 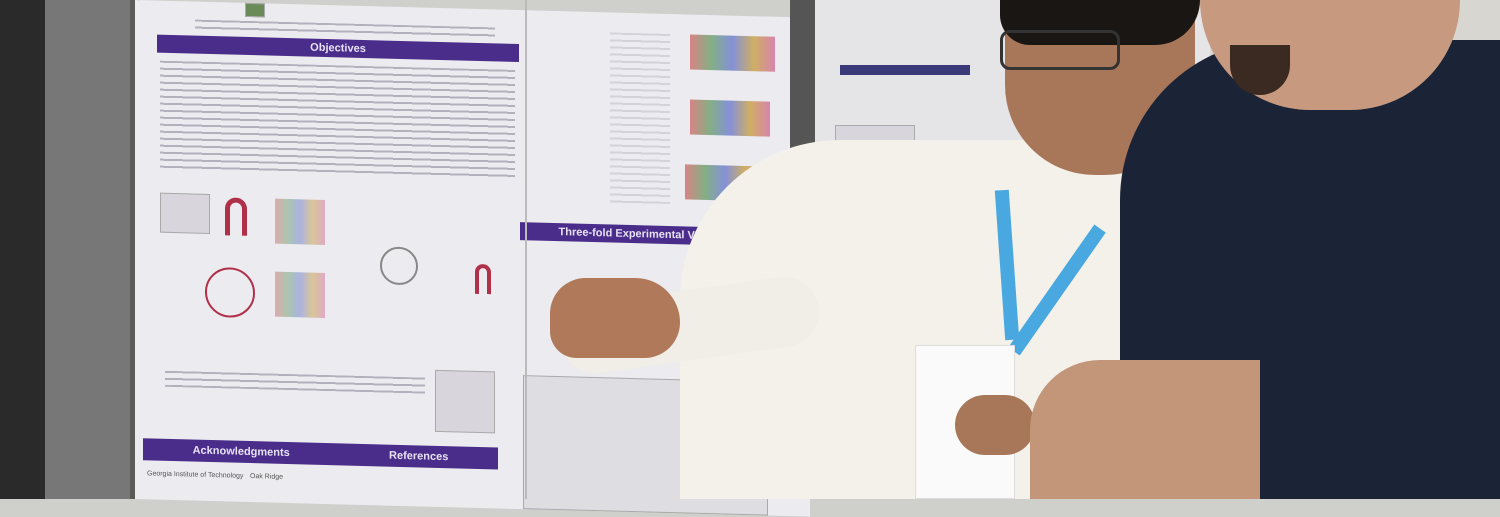 What do you see at coordinates (1060, 50) in the screenshot?
I see `glasses` at bounding box center [1060, 50].